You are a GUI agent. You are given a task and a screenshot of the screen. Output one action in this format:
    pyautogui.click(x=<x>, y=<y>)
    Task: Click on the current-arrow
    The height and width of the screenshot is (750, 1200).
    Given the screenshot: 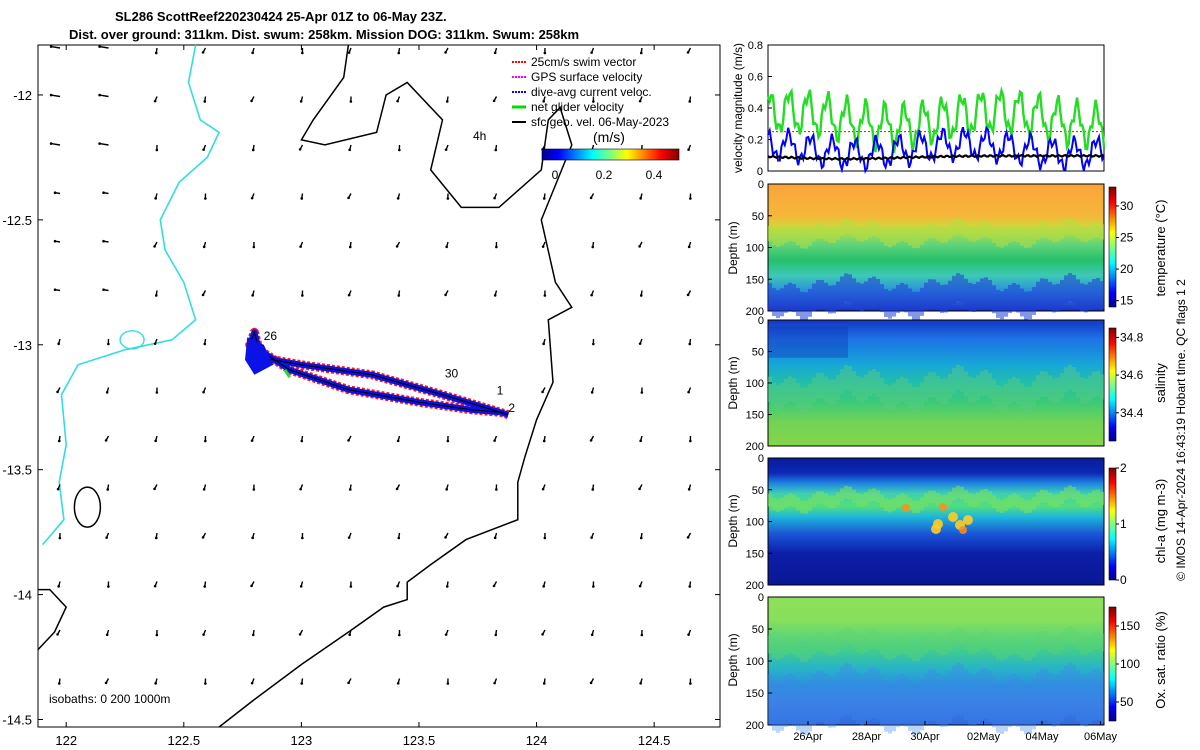 What is the action you would take?
    pyautogui.click(x=56, y=47)
    